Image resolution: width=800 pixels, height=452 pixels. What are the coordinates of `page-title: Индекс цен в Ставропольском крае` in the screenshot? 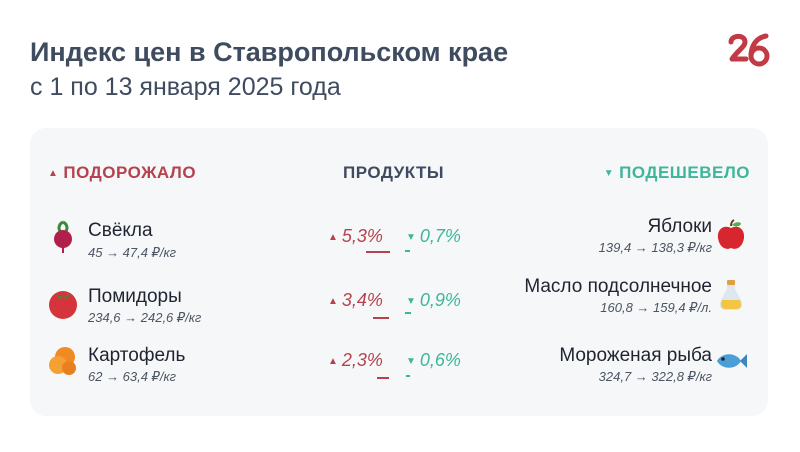 It's located at (269, 52).